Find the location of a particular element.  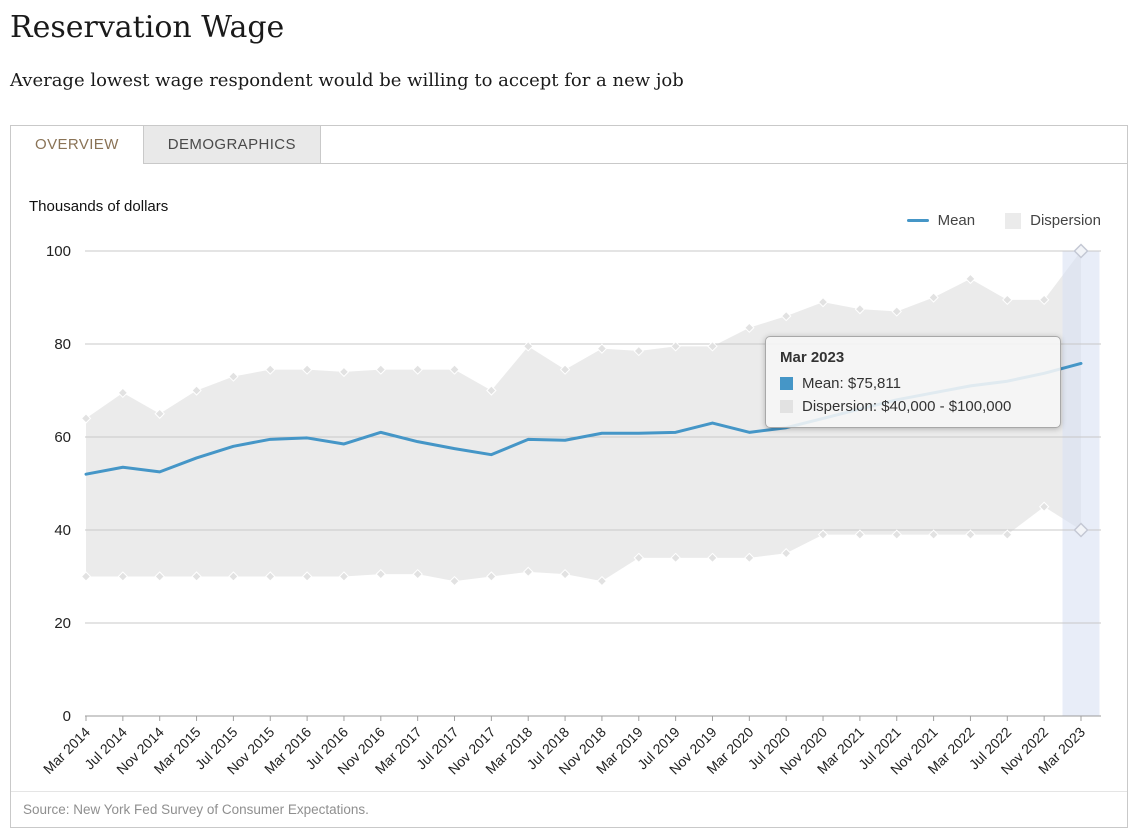

tab-demographics: DEMOGRAPHICS is located at coordinates (232, 144).